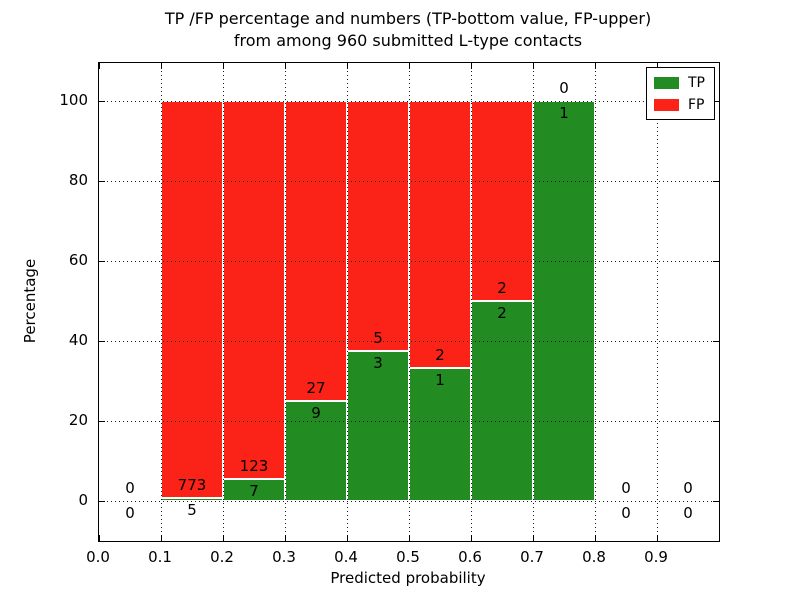 The width and height of the screenshot is (800, 600). What do you see at coordinates (78, 340) in the screenshot?
I see `y-tick-label: 40` at bounding box center [78, 340].